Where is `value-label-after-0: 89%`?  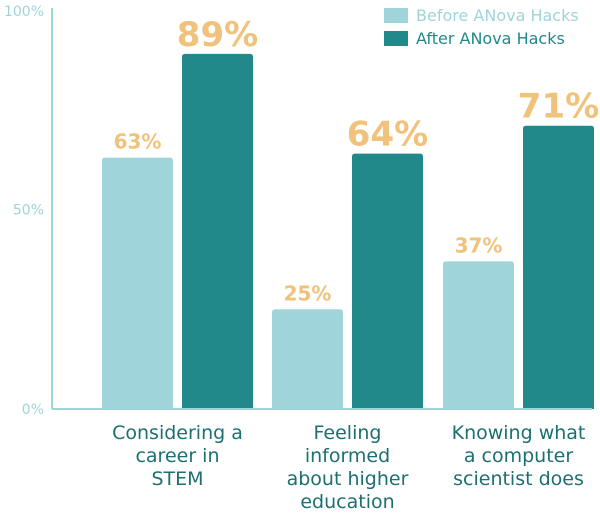 value-label-after-0: 89% is located at coordinates (217, 35).